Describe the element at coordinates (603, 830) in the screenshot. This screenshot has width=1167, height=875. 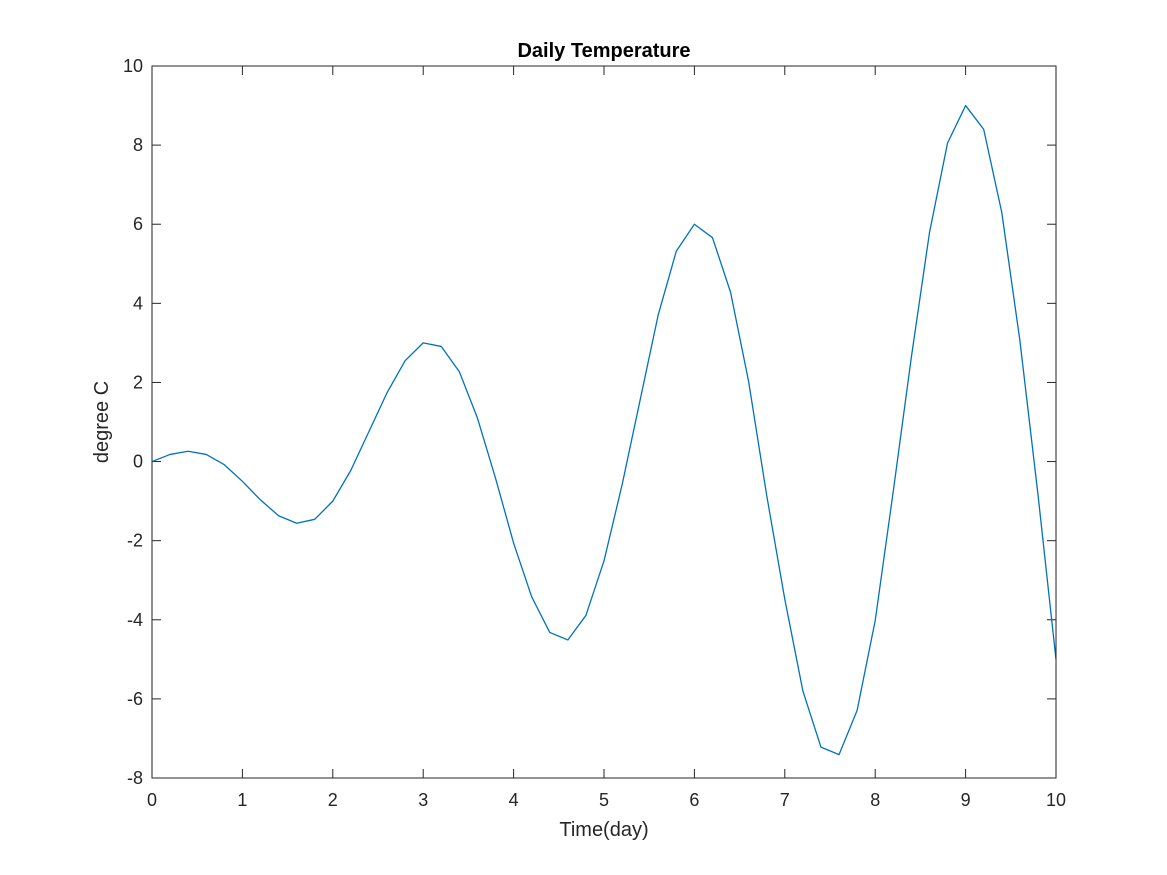
I see `x-axis-label: Time(day)` at that location.